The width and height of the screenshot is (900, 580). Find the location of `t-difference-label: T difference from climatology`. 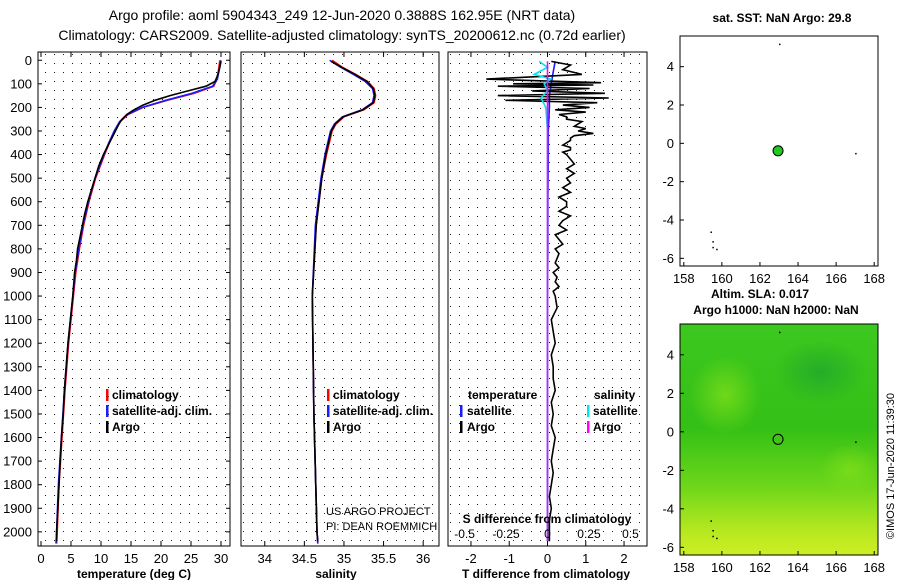

t-difference-label: T difference from climatology is located at coordinates (546, 573).